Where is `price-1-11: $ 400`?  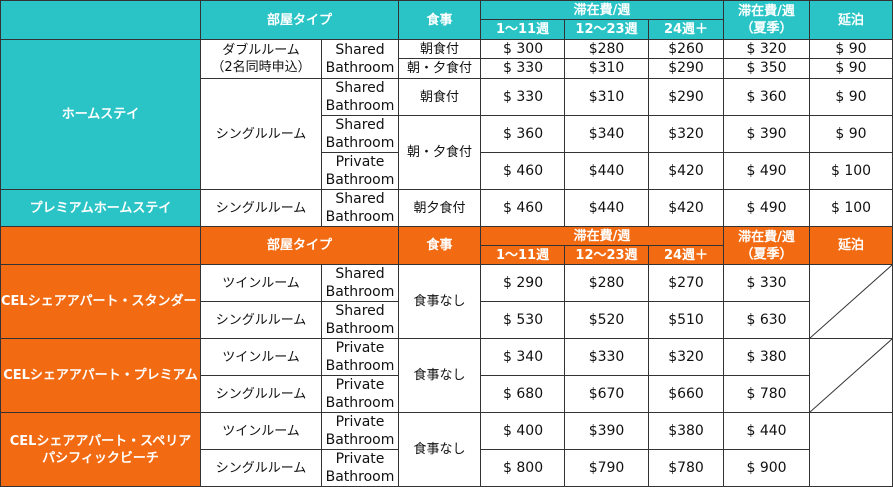 price-1-11: $ 400 is located at coordinates (523, 431).